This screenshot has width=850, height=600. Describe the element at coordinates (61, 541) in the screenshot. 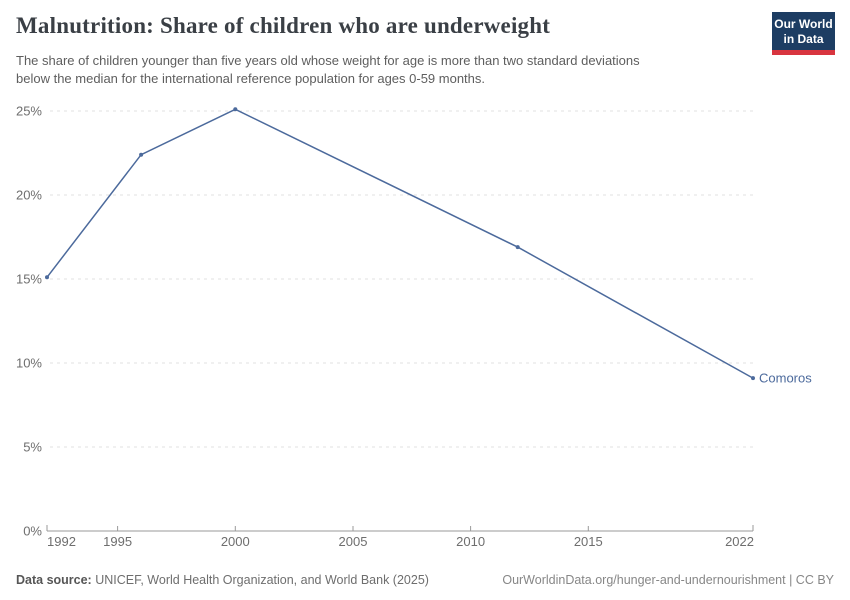

I see `x-tick-label: 1992` at that location.